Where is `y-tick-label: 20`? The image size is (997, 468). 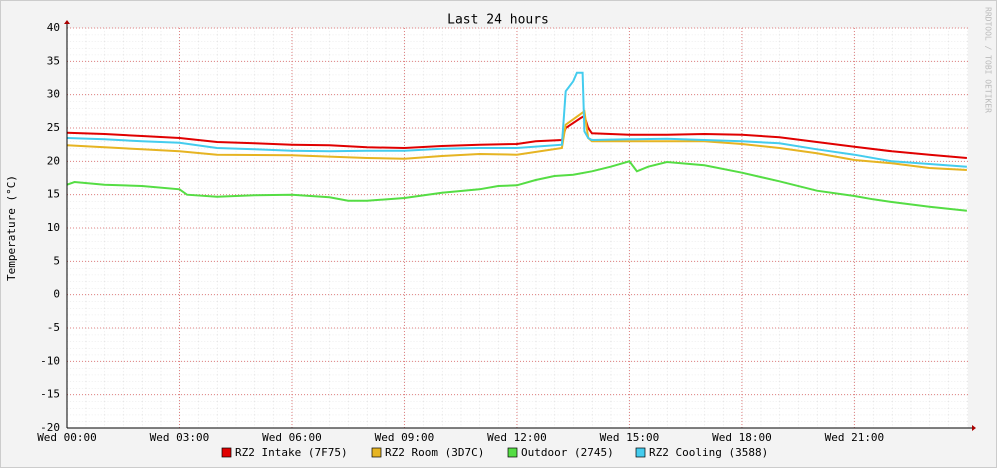 y-tick-label: 20 is located at coordinates (53, 160).